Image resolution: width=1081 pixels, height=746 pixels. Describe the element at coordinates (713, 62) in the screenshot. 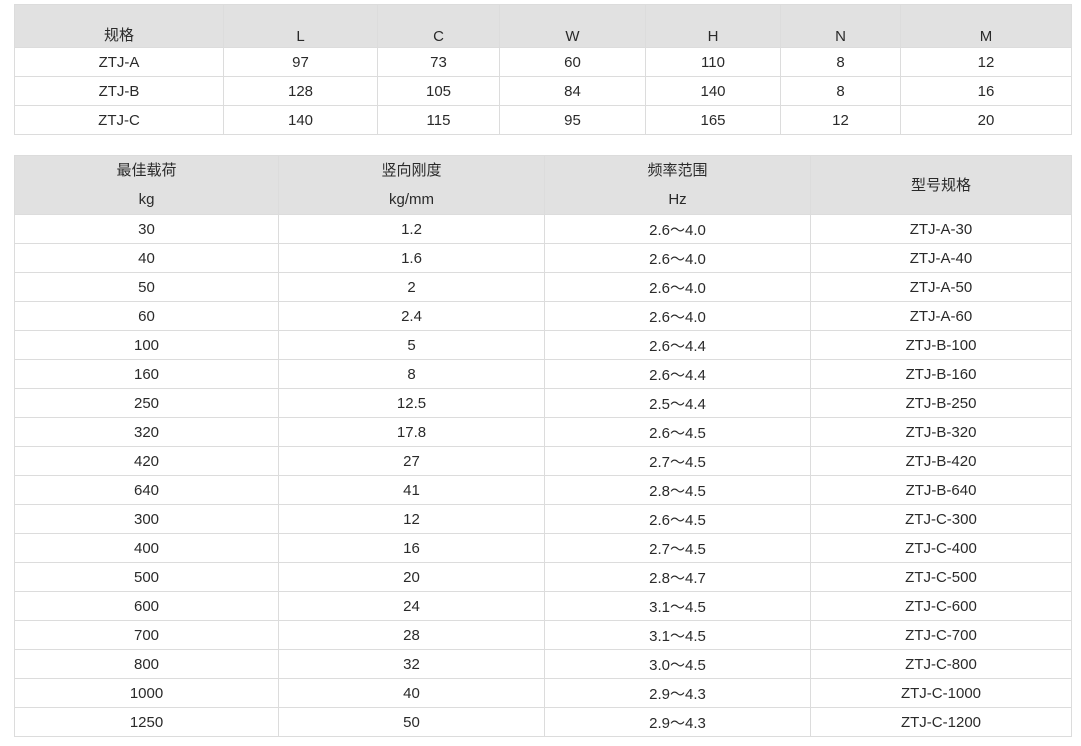

I see `table-cell: 110` at that location.